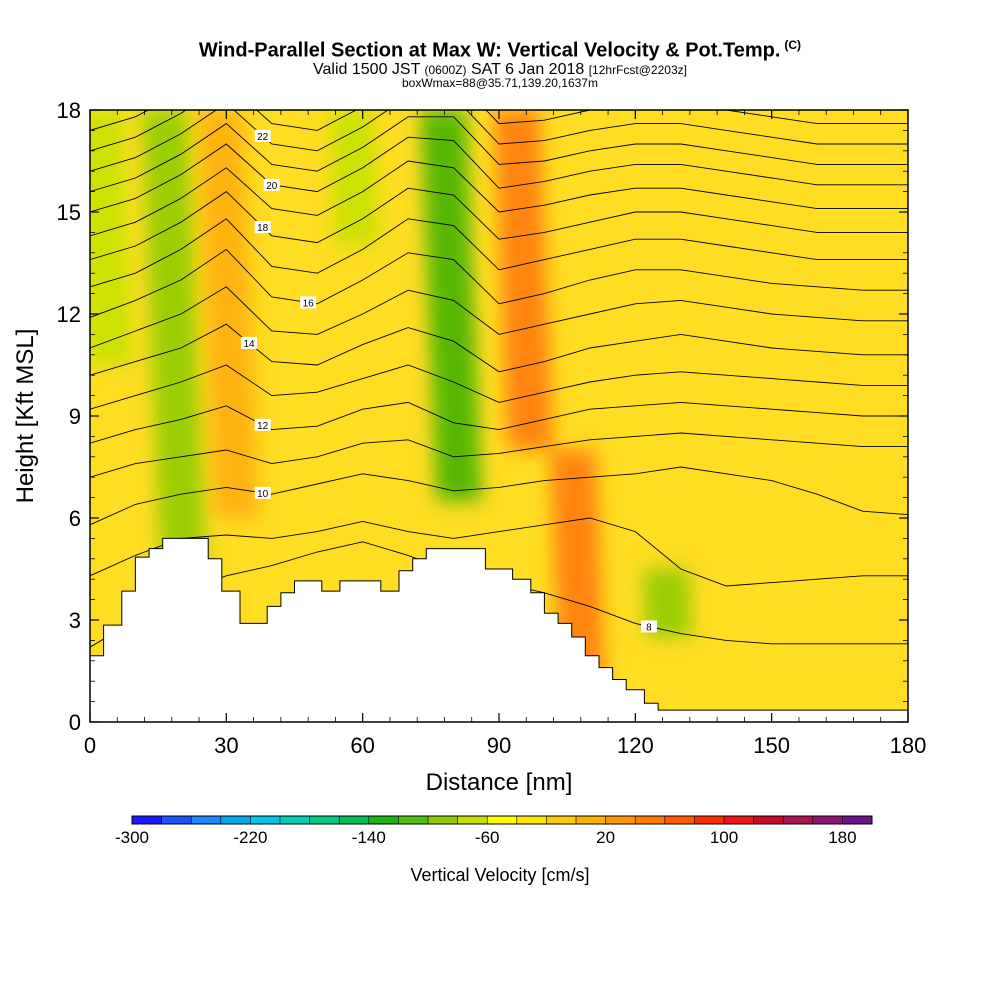 This screenshot has width=1000, height=1000. I want to click on valid-date: SAT 6 Jan 2018, so click(528, 69).